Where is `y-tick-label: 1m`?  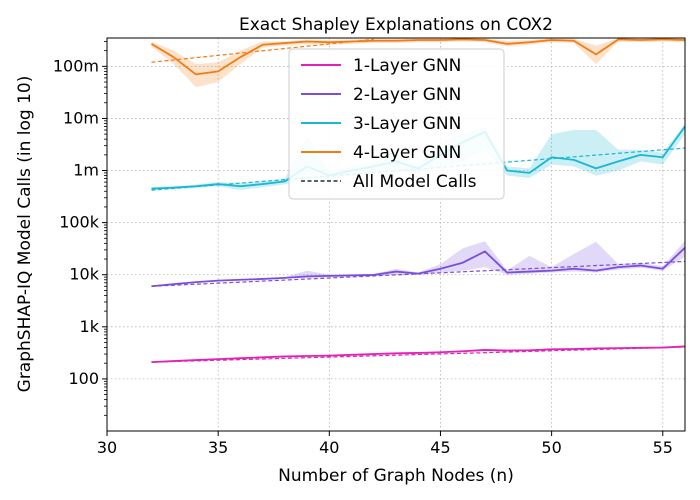 y-tick-label: 1m is located at coordinates (86, 170).